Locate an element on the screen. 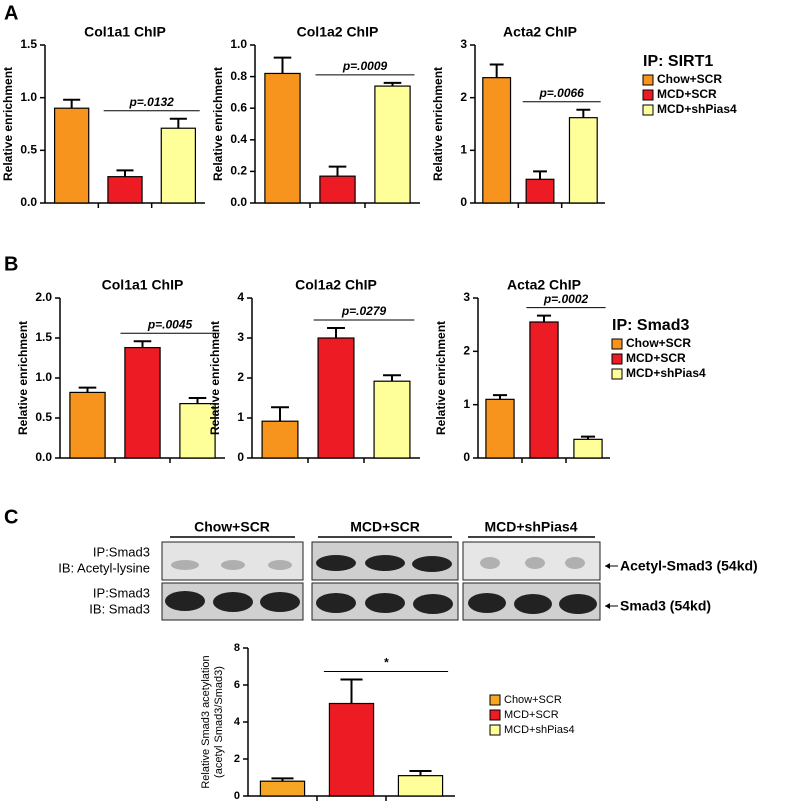 The height and width of the screenshot is (808, 787). annotation: p=.0279 is located at coordinates (364, 311).